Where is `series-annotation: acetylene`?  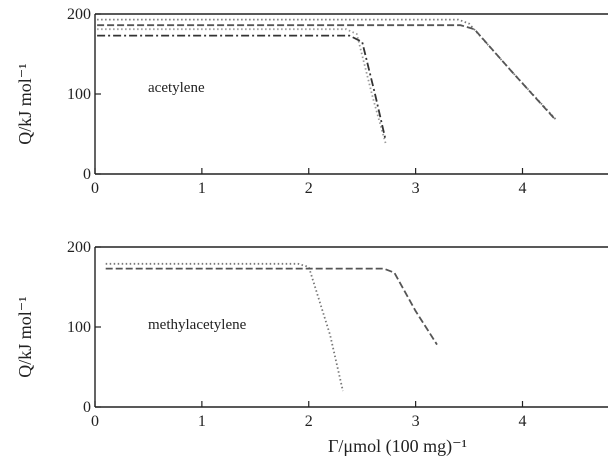 series-annotation: acetylene is located at coordinates (176, 88).